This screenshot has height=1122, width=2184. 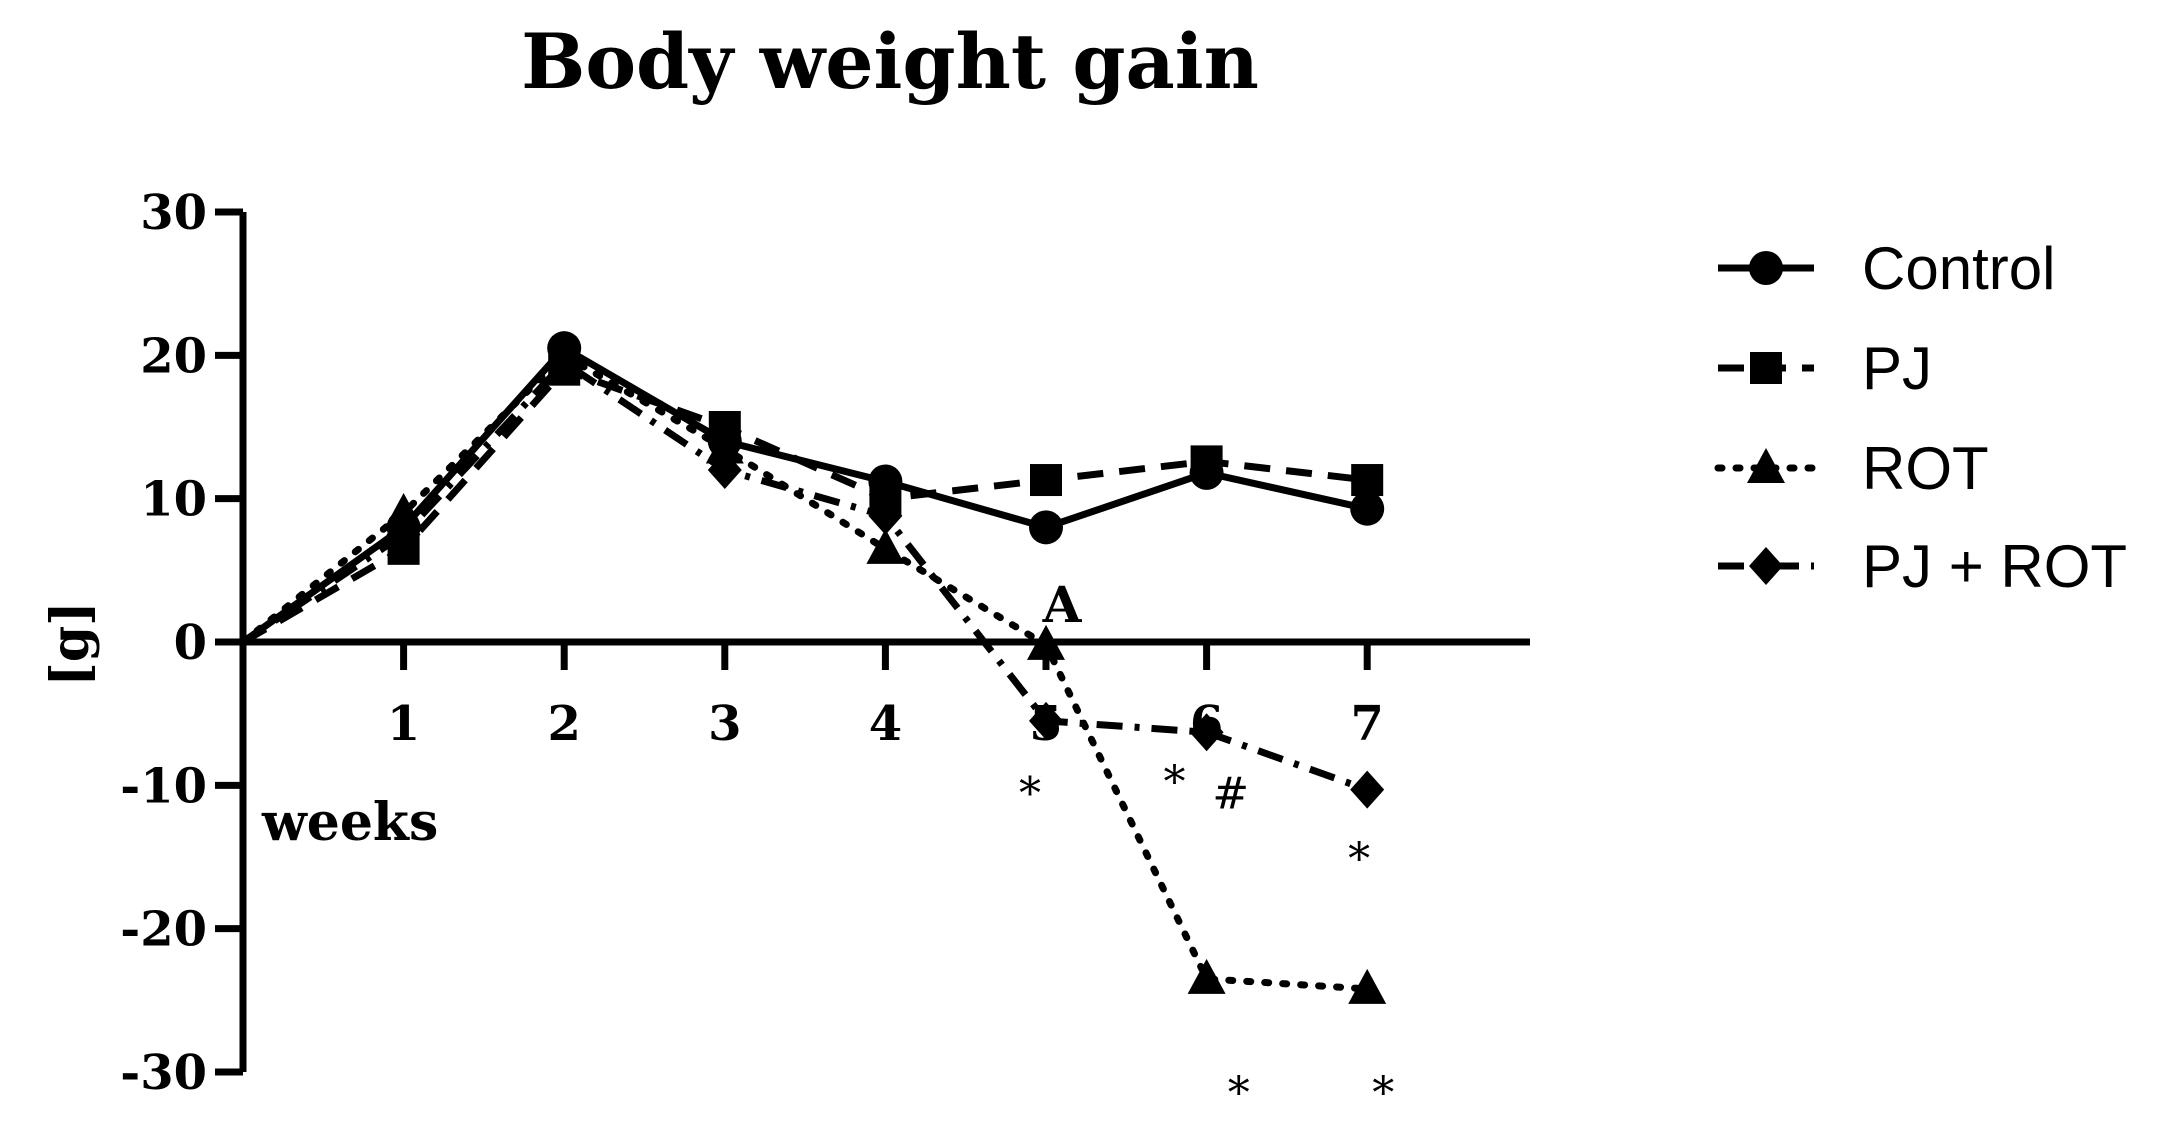 What do you see at coordinates (163, 930) in the screenshot?
I see `y-tick-label: -20` at bounding box center [163, 930].